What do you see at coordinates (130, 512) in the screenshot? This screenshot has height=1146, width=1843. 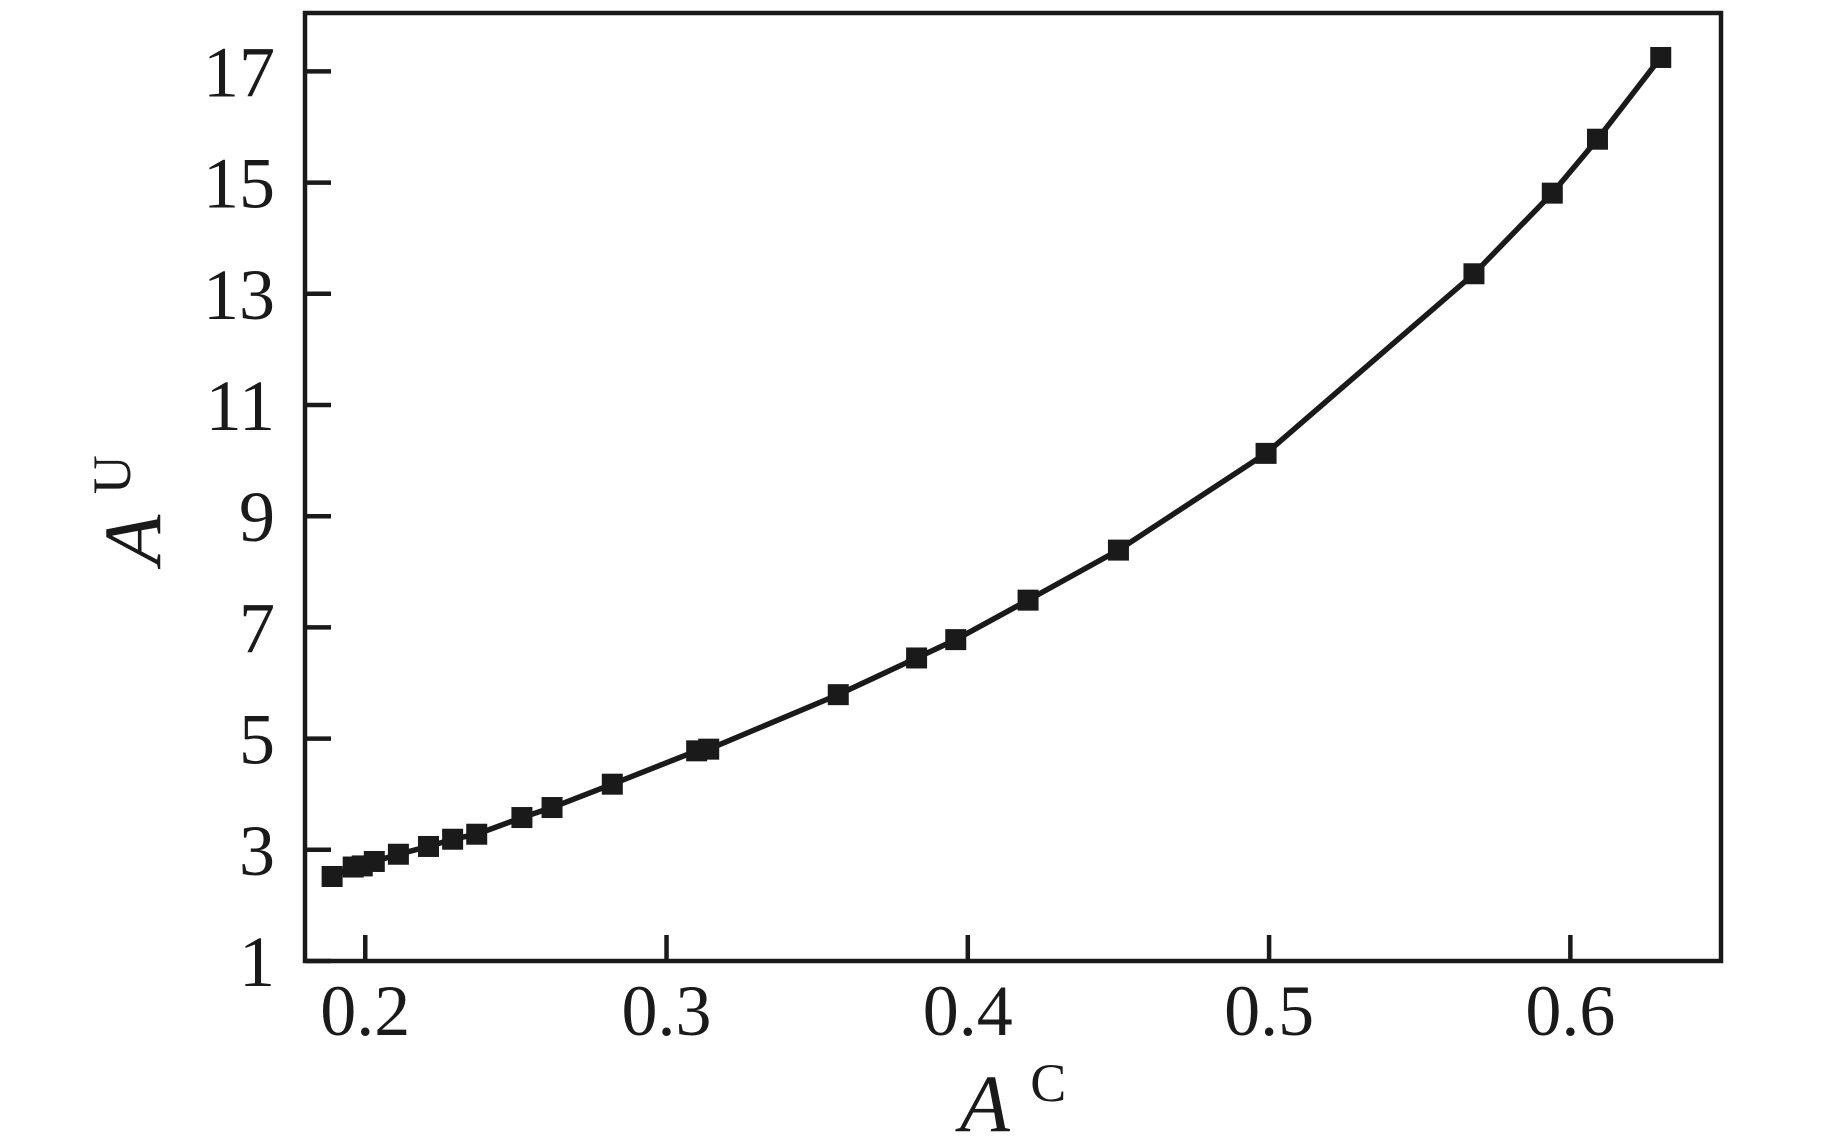 I see `y-axis-label: A U` at bounding box center [130, 512].